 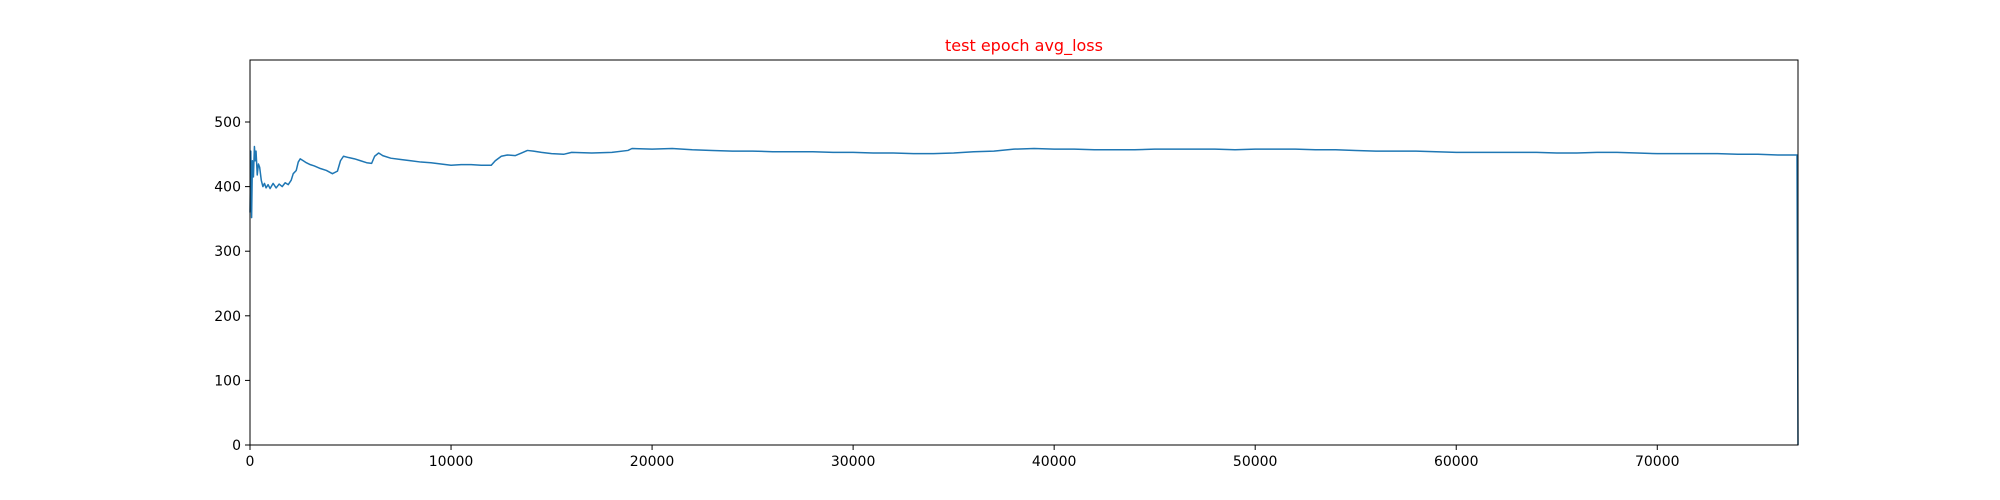 What do you see at coordinates (227, 123) in the screenshot?
I see `y-tick-label: 500` at bounding box center [227, 123].